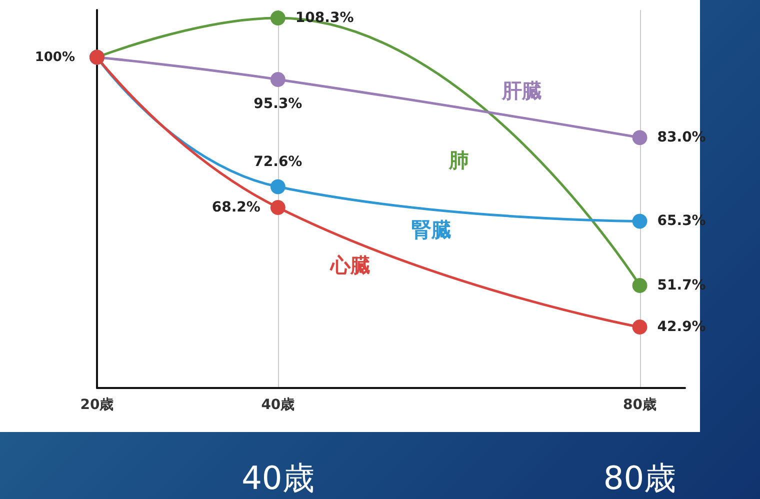 The height and width of the screenshot is (499, 760). What do you see at coordinates (278, 478) in the screenshot?
I see `text: 40歳` at bounding box center [278, 478].